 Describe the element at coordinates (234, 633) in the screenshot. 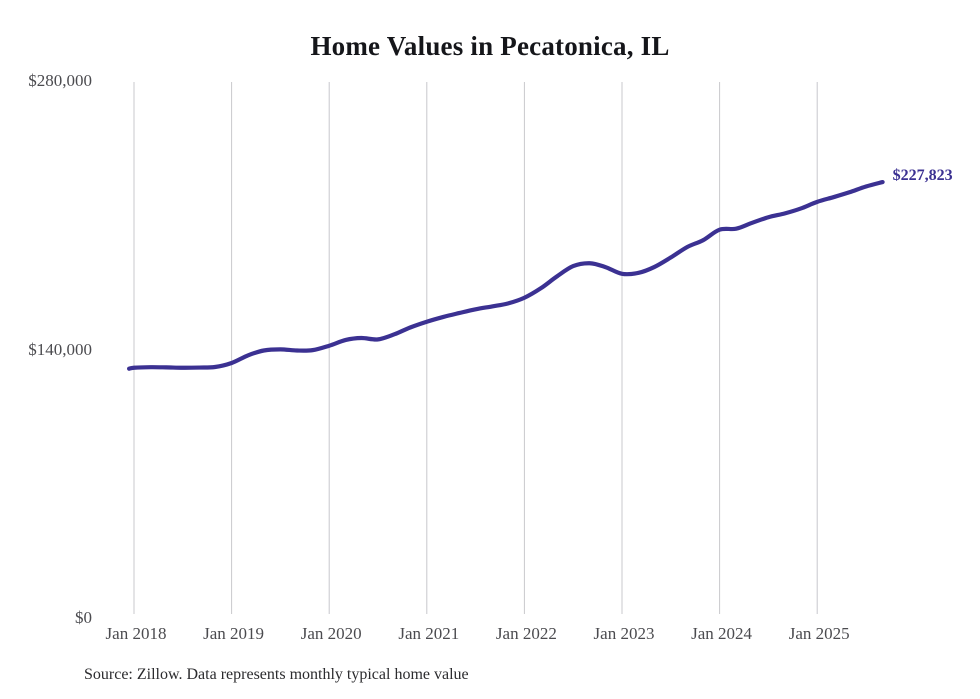

I see `x-tick-label-jan-2019: Jan 2019` at that location.